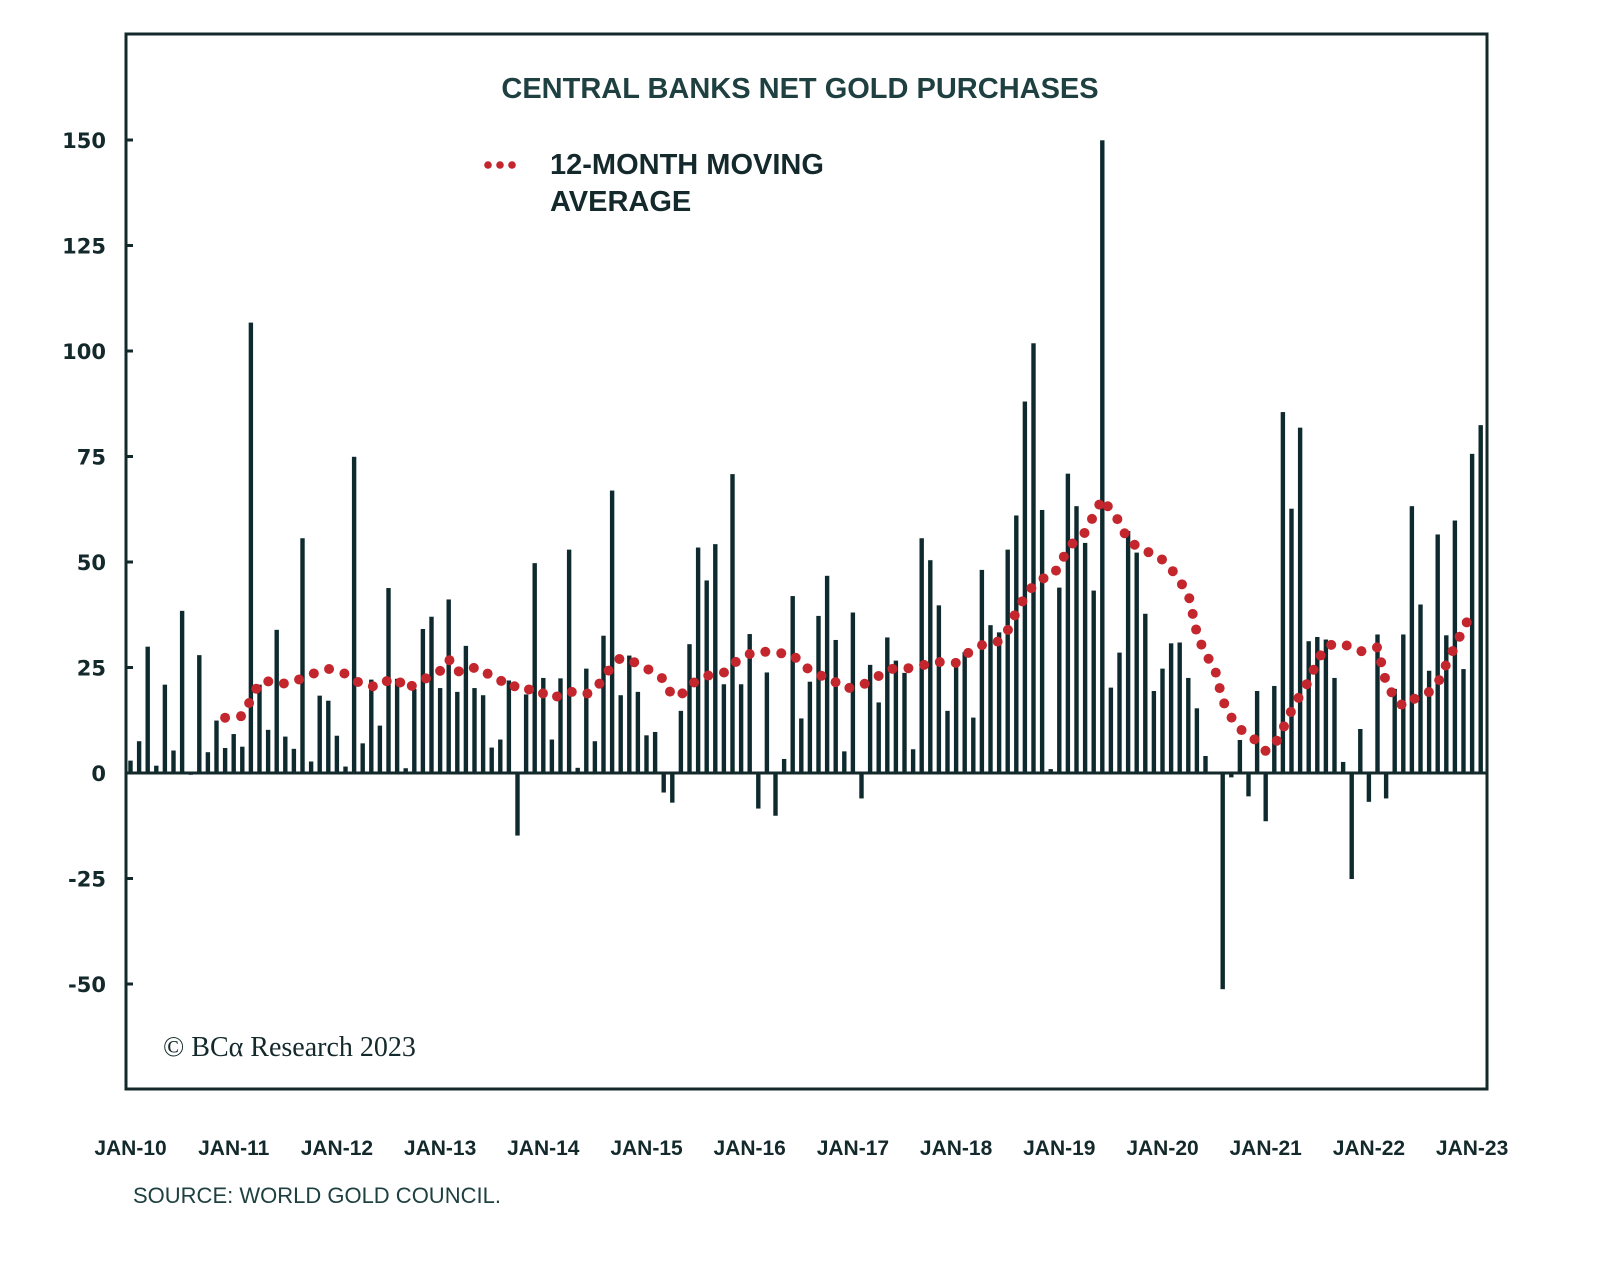  Describe the element at coordinates (750, 1148) in the screenshot. I see `x-tick-label: JAN-16` at that location.